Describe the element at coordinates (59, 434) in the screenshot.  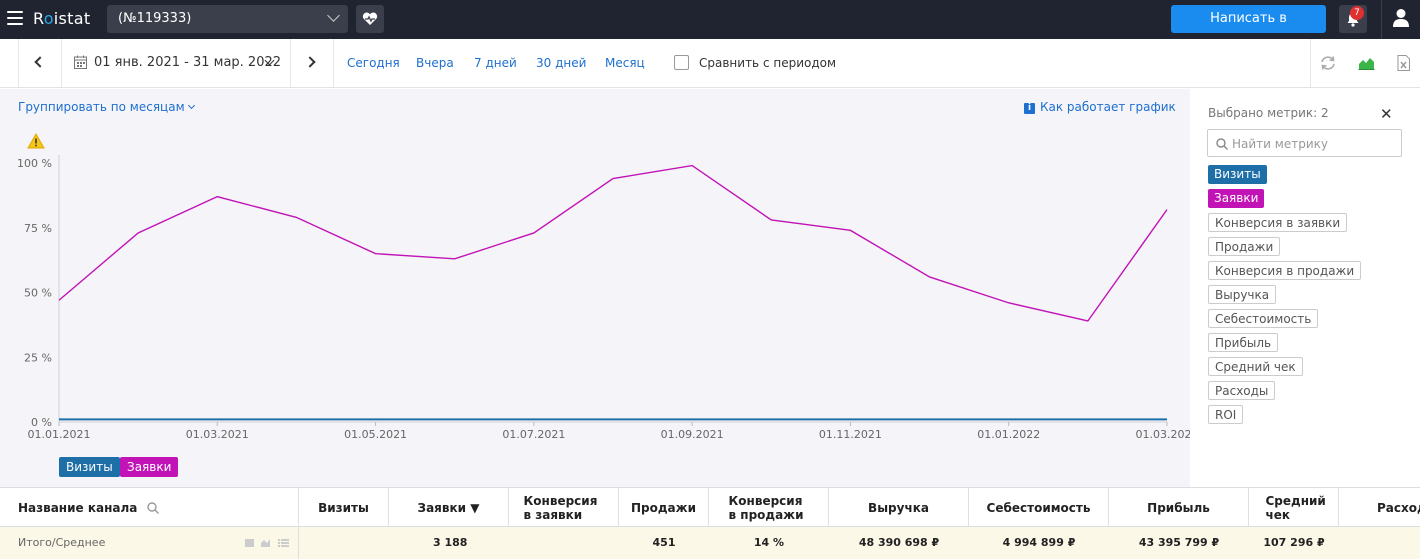
I see `x-tick-label: 01.01.2021` at that location.